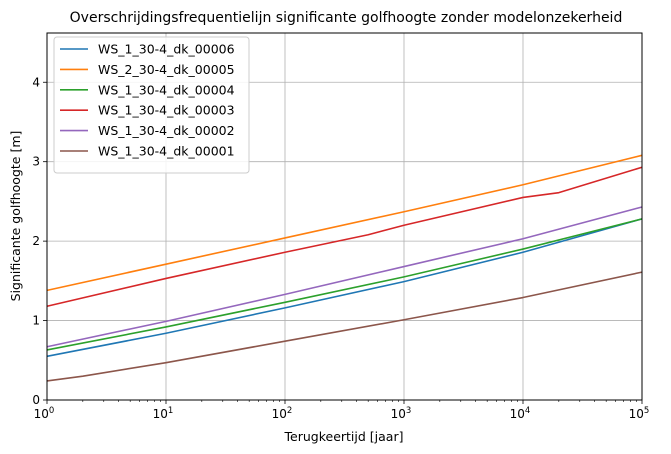  I want to click on y-axis: 0 1 2 3 4, so click(39, 241).